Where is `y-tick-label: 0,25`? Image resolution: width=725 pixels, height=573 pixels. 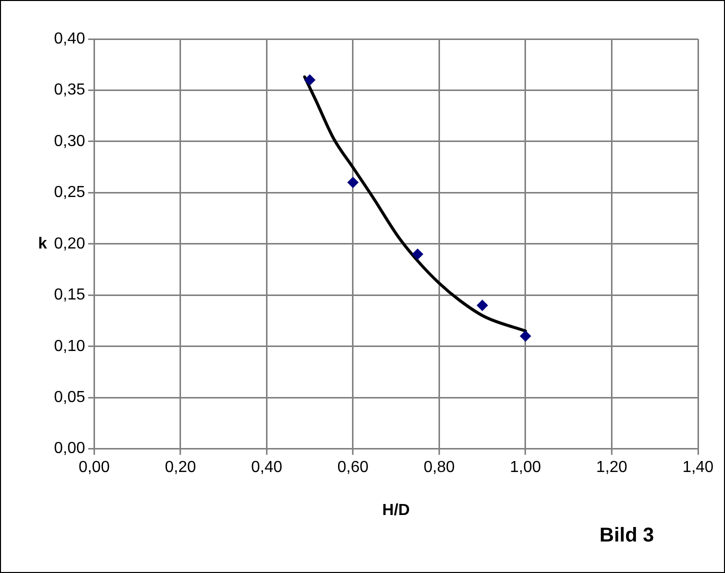
y-tick-label: 0,25 is located at coordinates (70, 193).